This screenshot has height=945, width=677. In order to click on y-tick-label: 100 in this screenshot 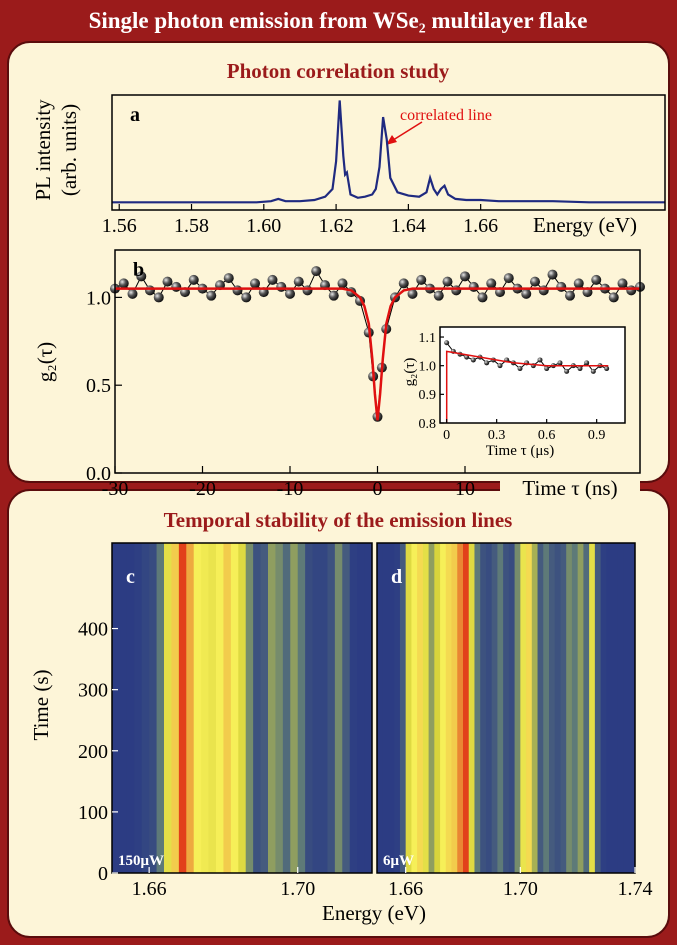, I will do `click(93, 813)`.